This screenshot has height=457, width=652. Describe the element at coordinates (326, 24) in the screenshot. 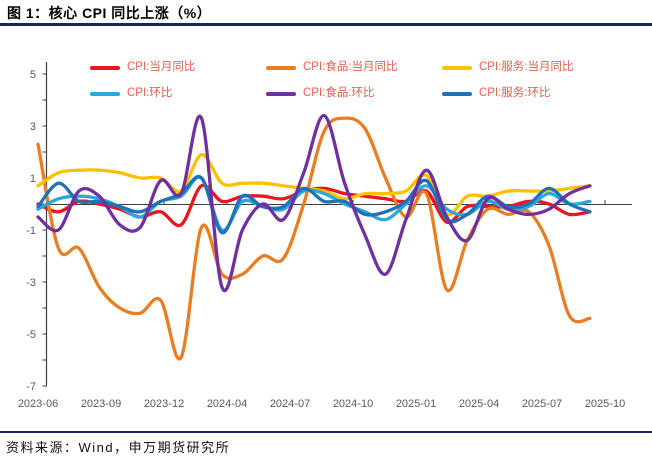

I see `header-rule` at that location.